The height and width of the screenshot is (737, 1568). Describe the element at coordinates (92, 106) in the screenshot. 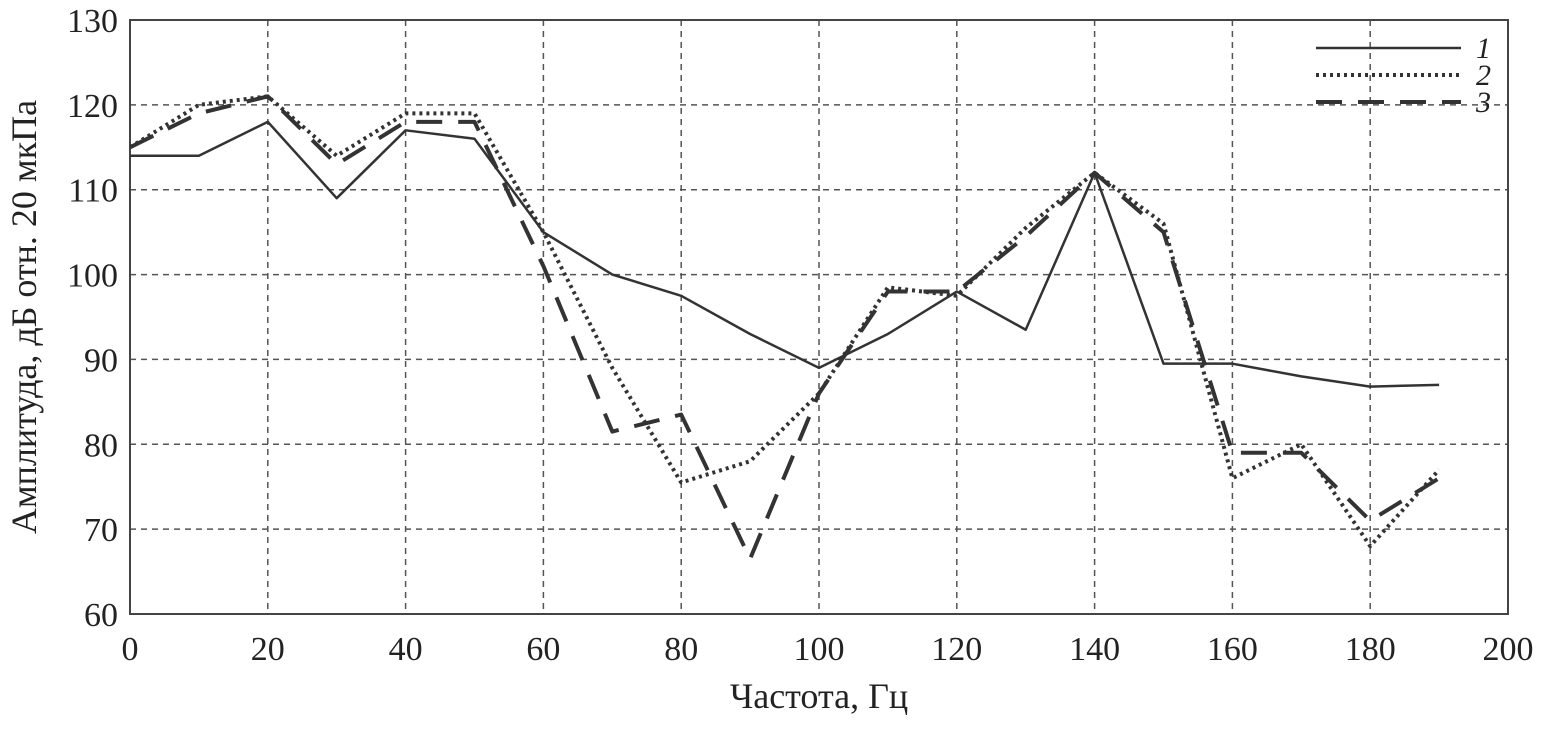

I see `y-tick-label: 120` at that location.